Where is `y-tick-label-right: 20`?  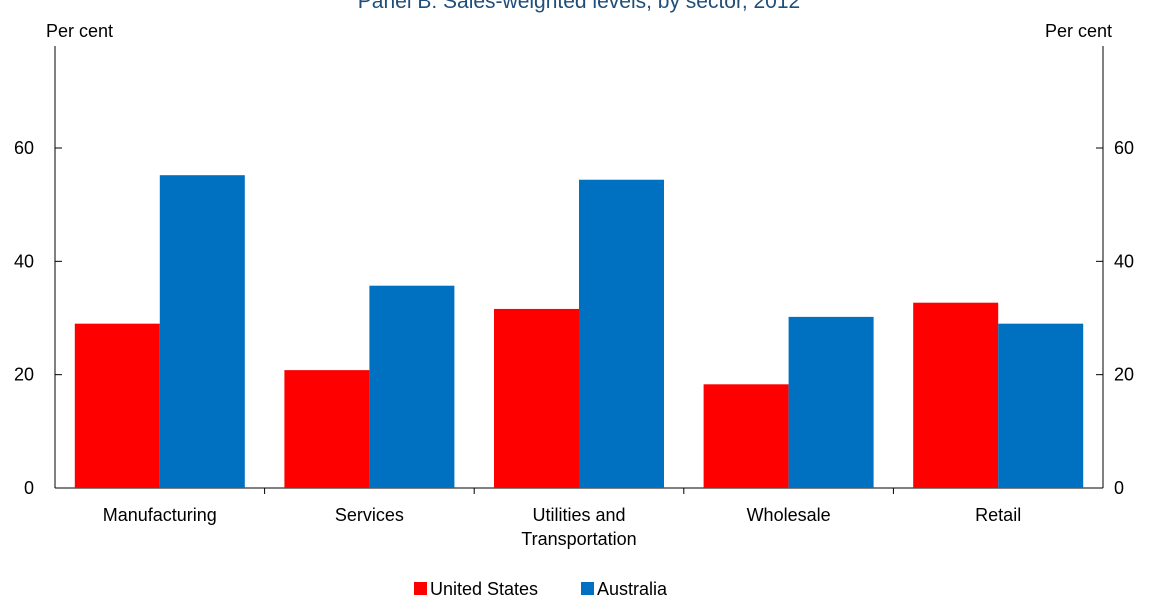 y-tick-label-right: 20 is located at coordinates (1124, 375).